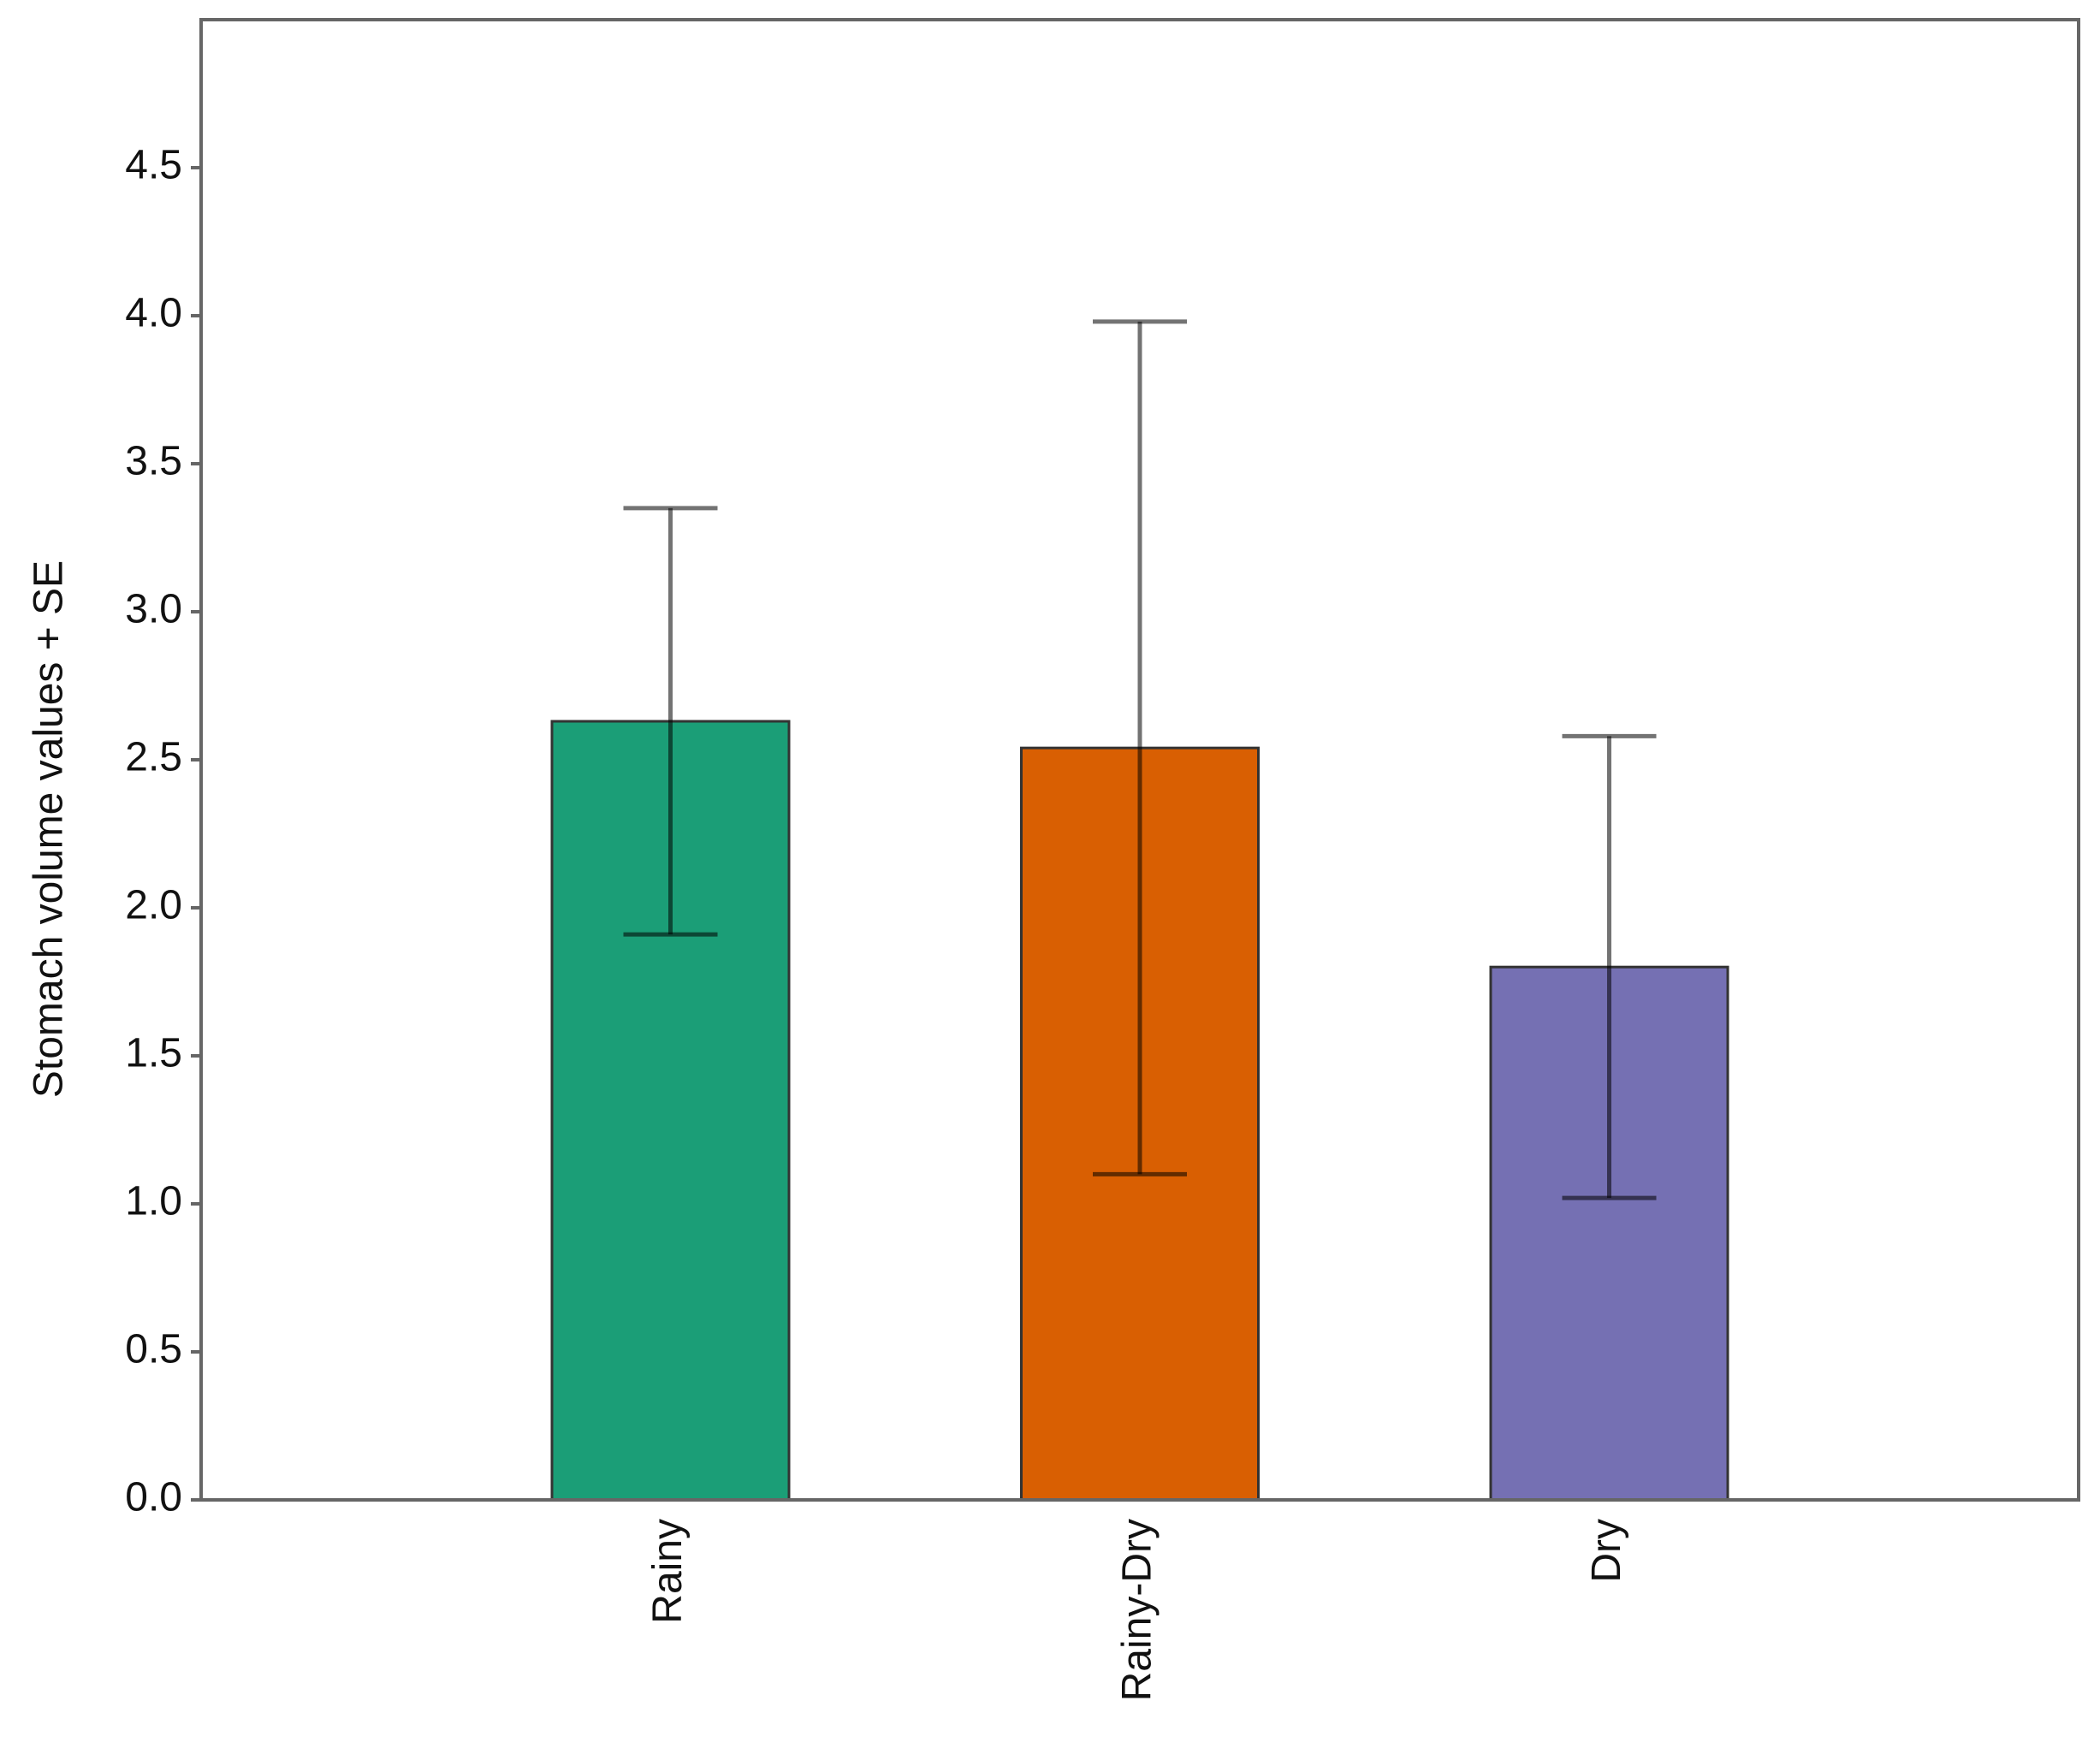  Describe the element at coordinates (1606, 1551) in the screenshot. I see `x-tick-label: Dry` at that location.